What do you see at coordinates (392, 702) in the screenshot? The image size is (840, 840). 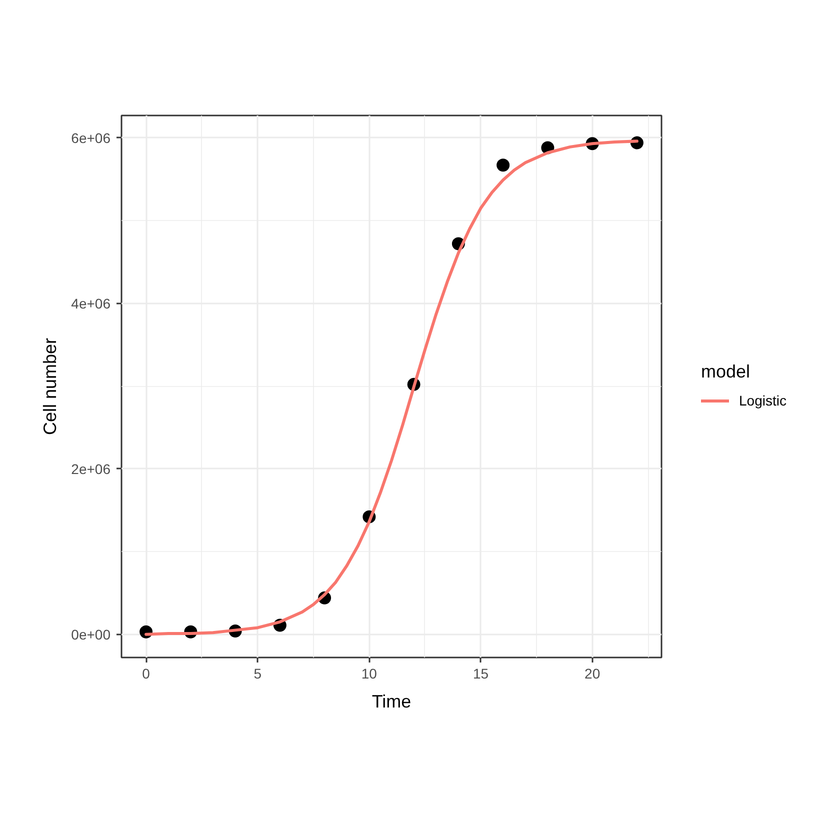 I see `x-axis-title: Time` at bounding box center [392, 702].